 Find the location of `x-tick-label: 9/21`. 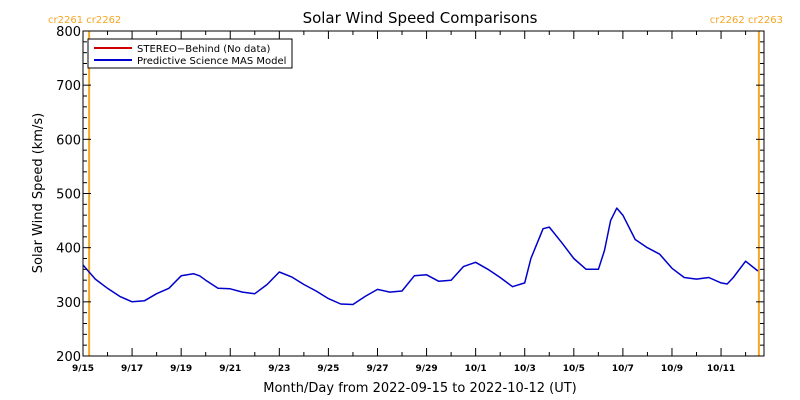

x-tick-label: 9/21 is located at coordinates (230, 369).